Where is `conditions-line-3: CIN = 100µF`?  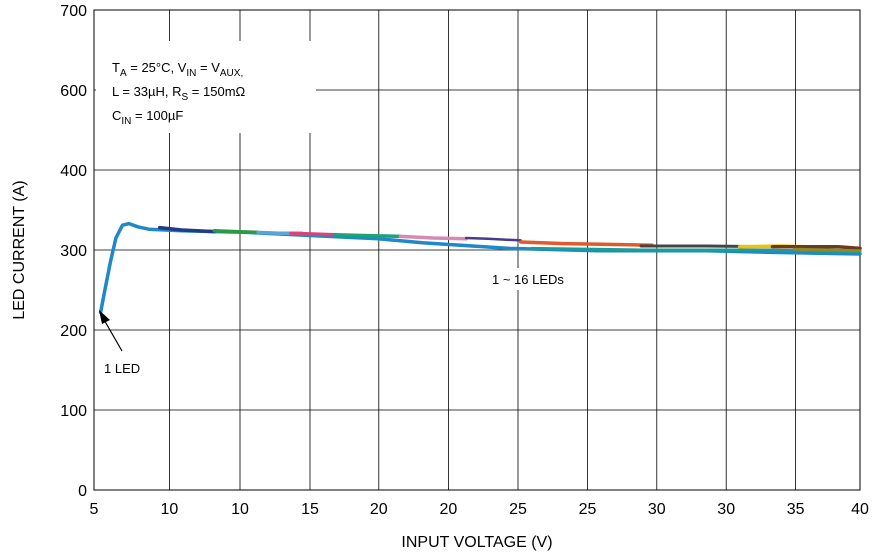
conditions-line-3: CIN = 100µF is located at coordinates (147, 117).